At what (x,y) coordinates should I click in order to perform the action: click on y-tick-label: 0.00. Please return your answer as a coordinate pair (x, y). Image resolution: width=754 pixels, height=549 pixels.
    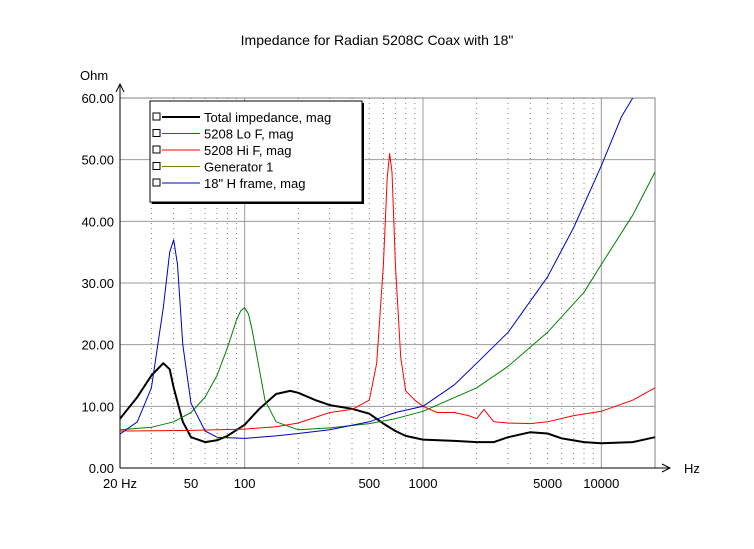
    Looking at the image, I should click on (101, 468).